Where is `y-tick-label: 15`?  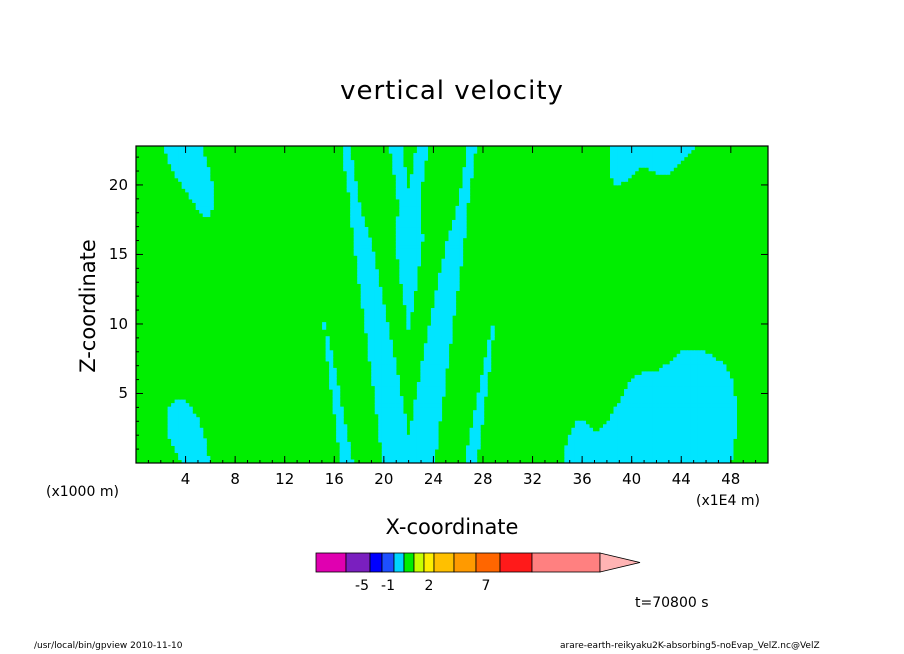 y-tick-label: 15 is located at coordinates (118, 254).